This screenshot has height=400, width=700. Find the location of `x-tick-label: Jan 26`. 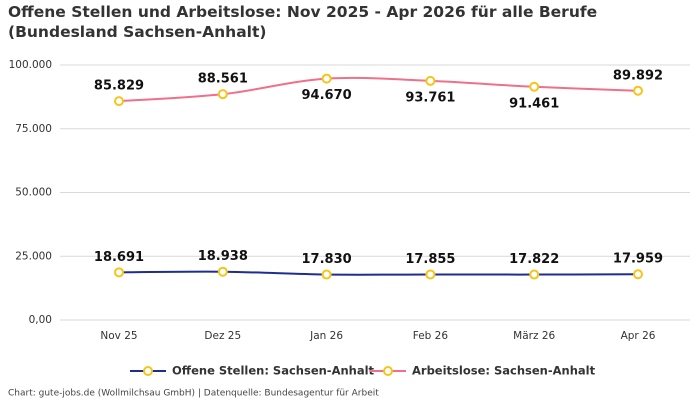

x-tick-label: Jan 26 is located at coordinates (326, 336).